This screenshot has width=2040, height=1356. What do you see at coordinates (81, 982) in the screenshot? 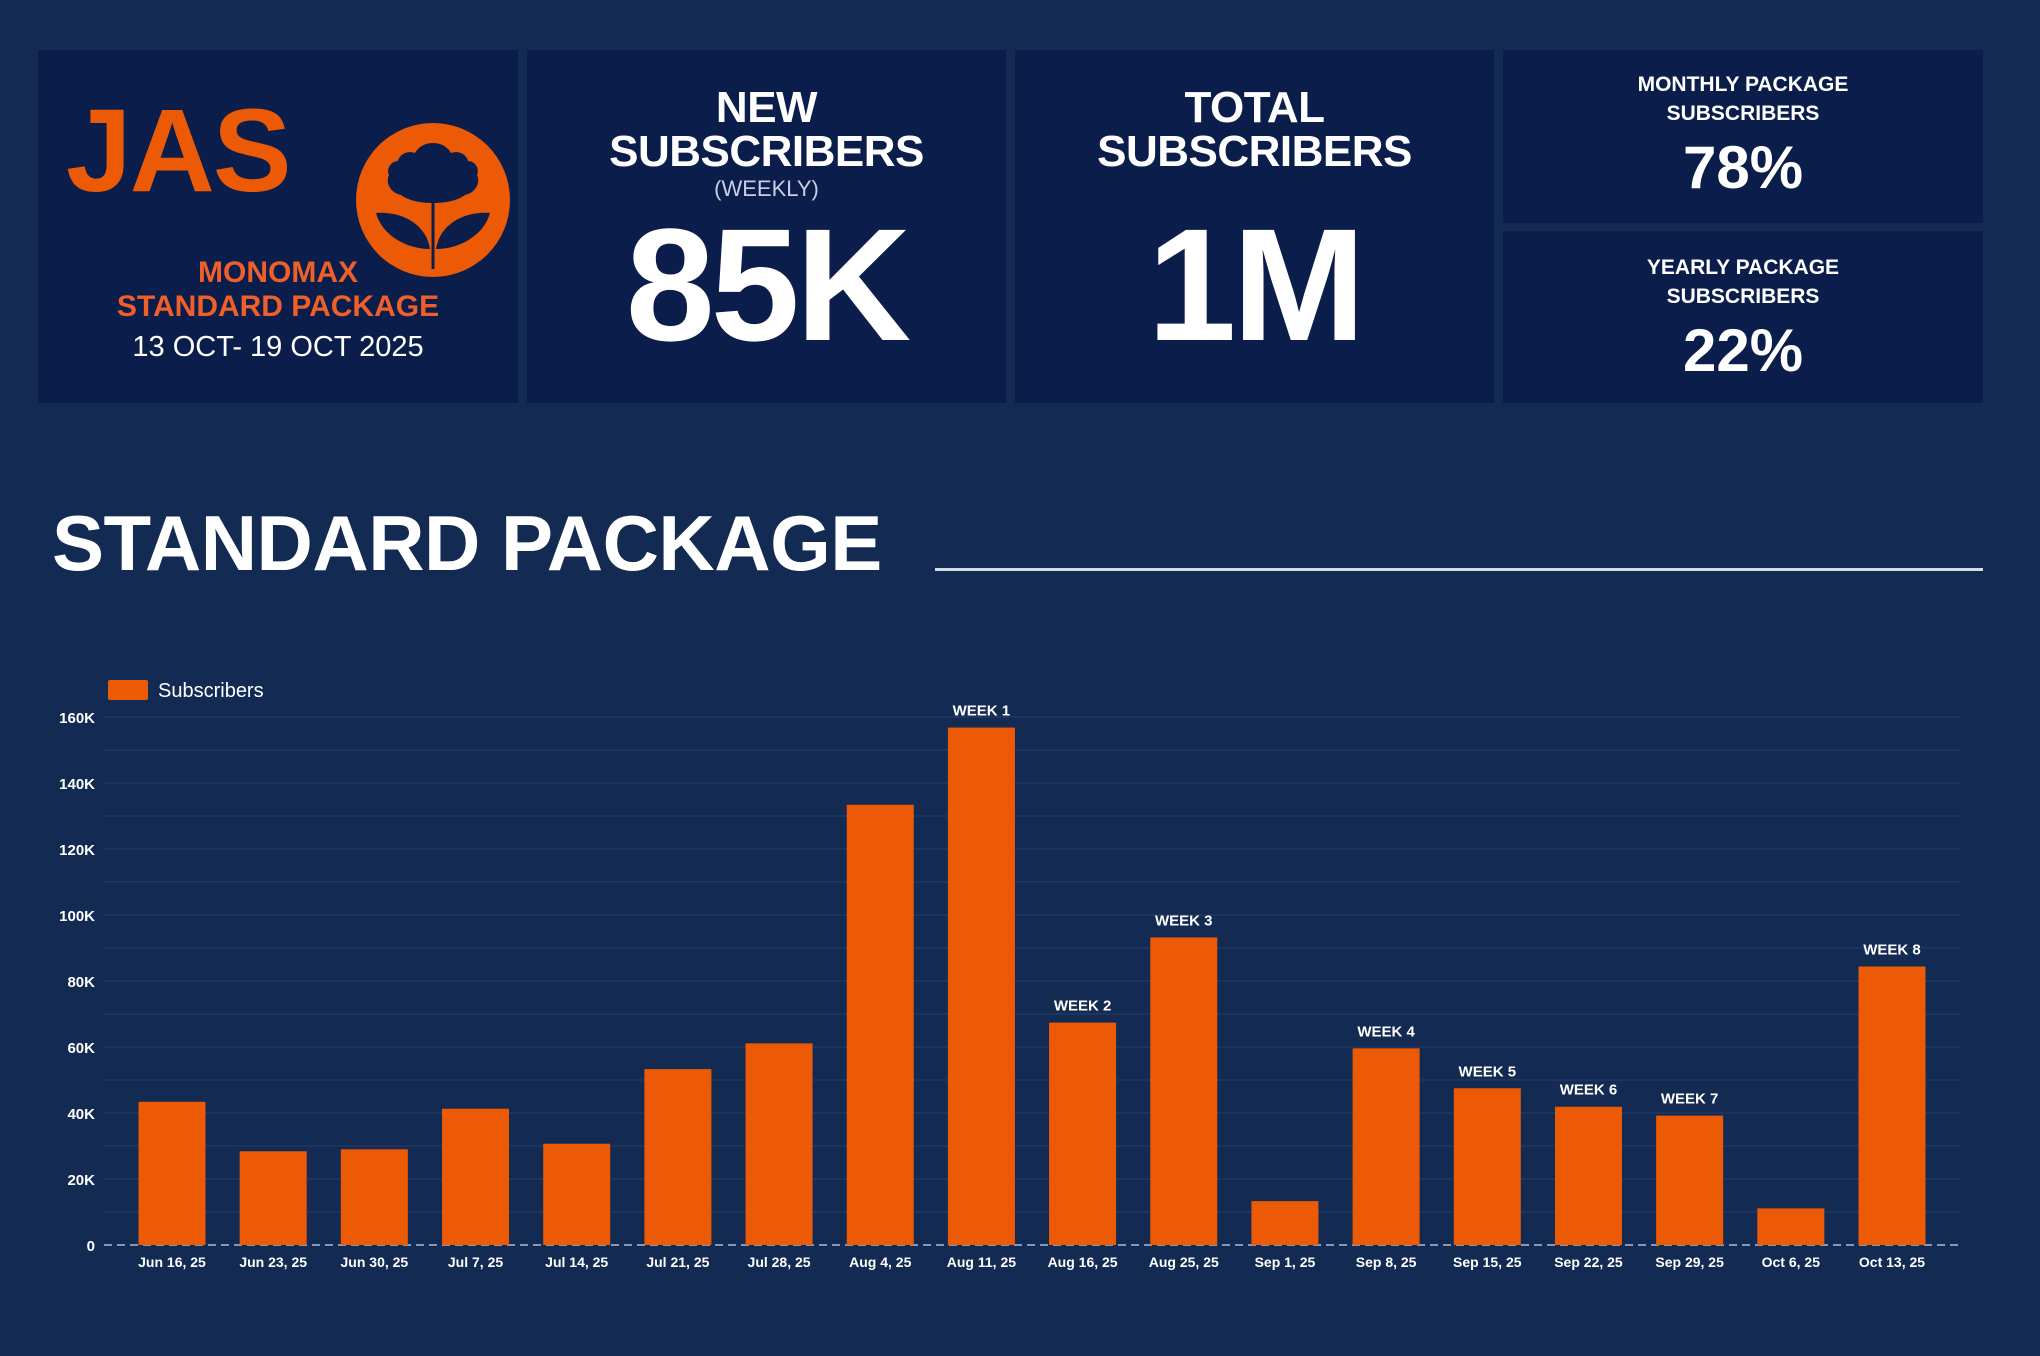
I see `y-tick-label: 80K` at bounding box center [81, 982].